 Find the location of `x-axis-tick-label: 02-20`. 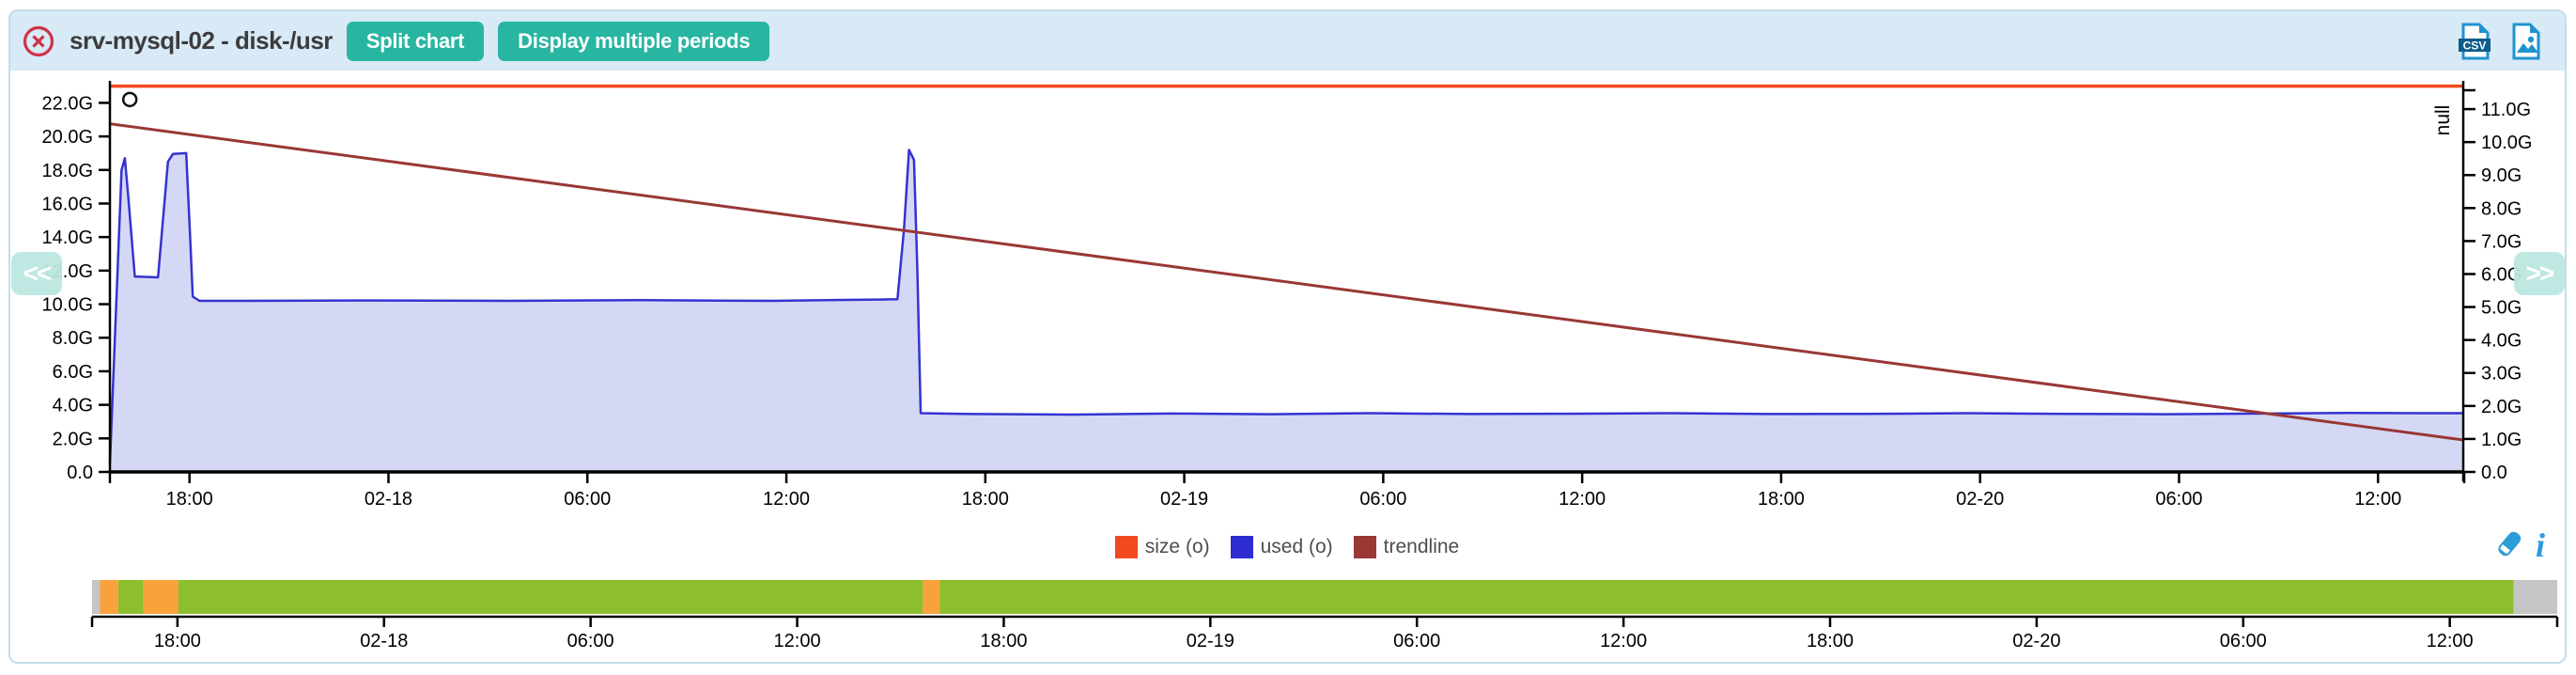

x-axis-tick-label: 02-20 is located at coordinates (1980, 499).